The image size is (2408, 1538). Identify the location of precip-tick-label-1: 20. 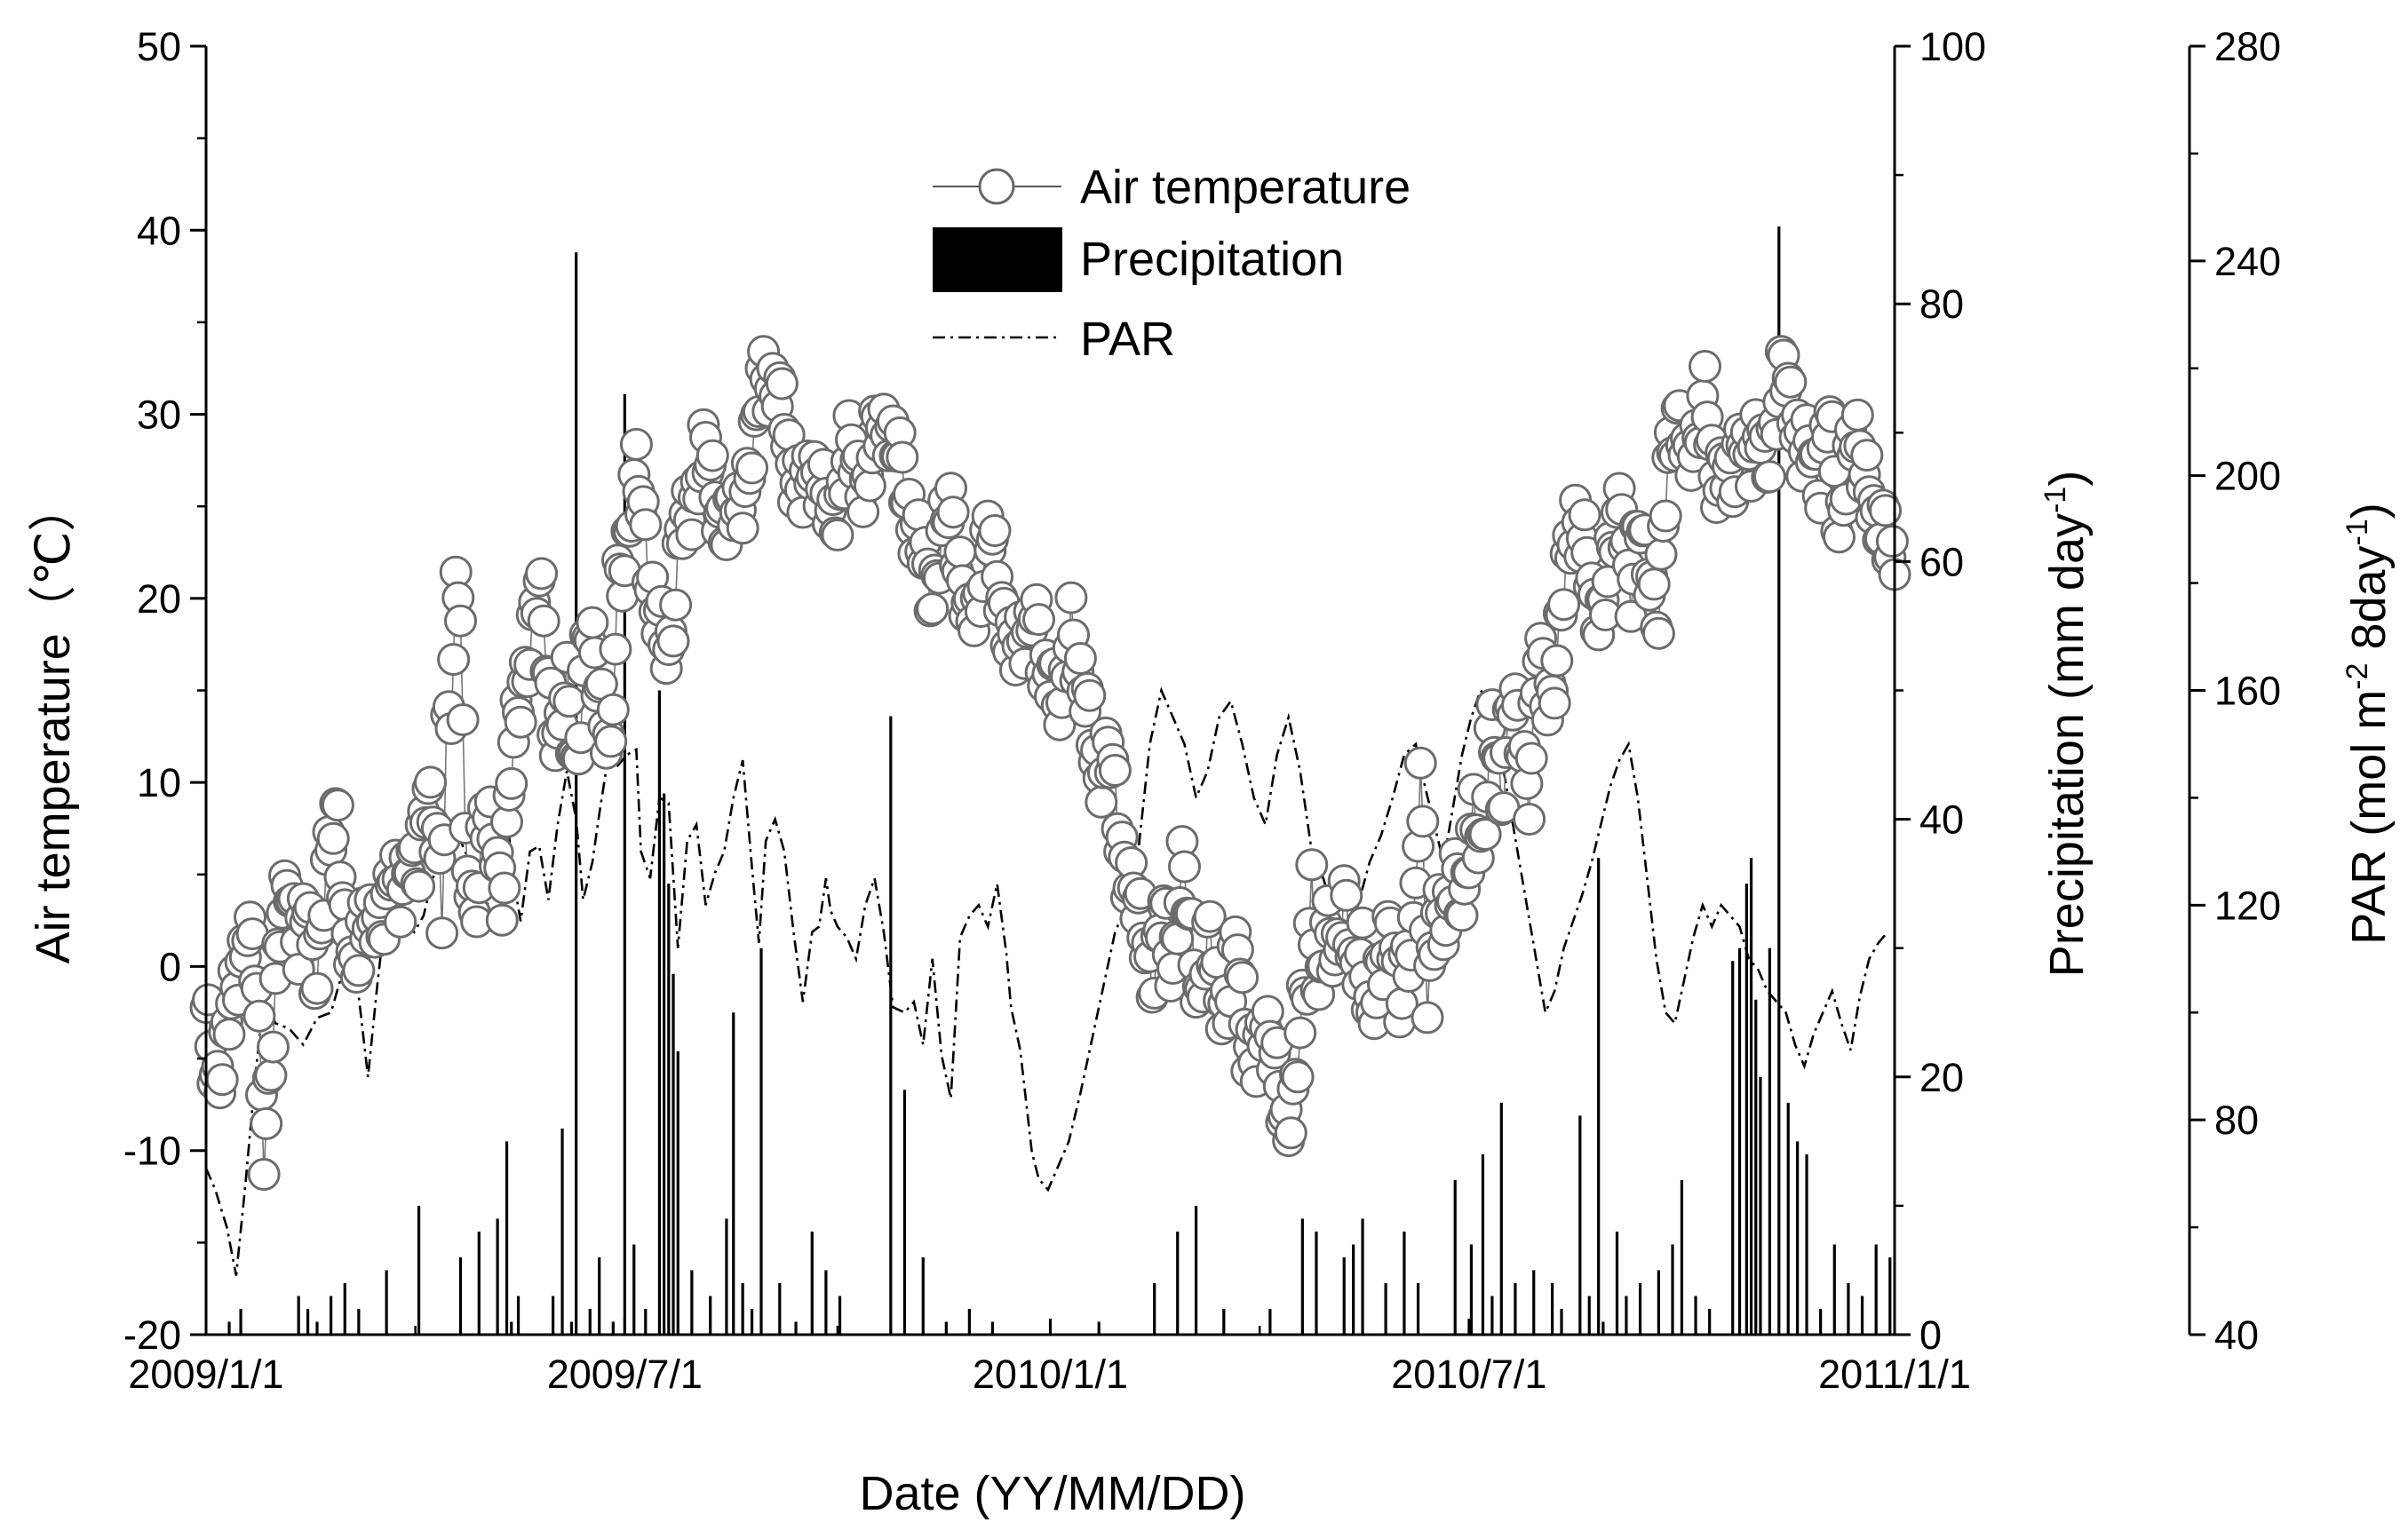
(1942, 1077).